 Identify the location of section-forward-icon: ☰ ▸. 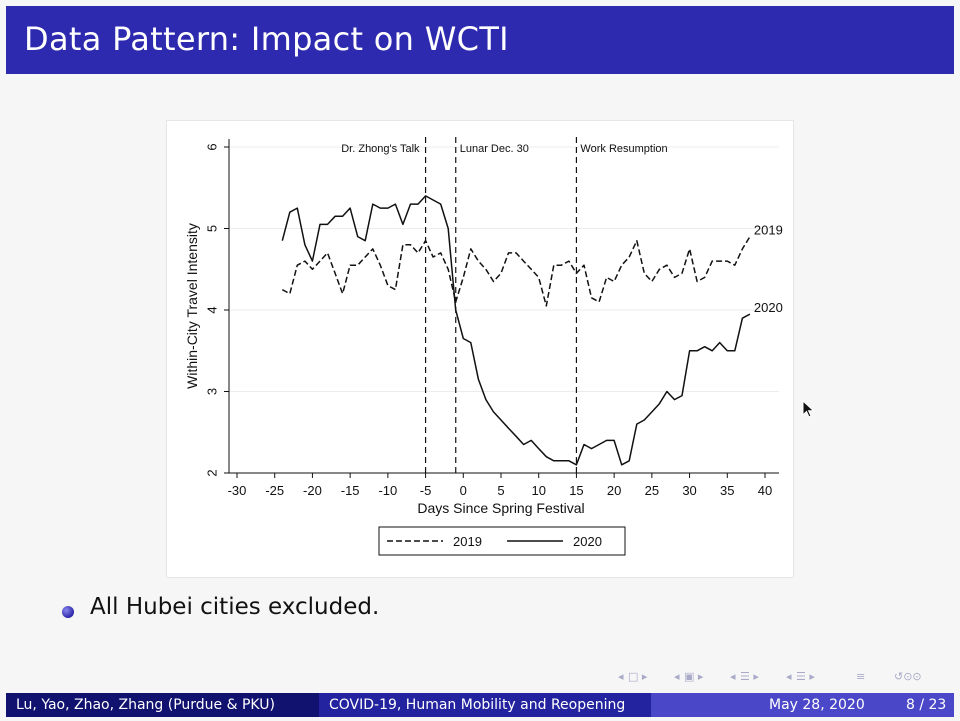
(749, 676).